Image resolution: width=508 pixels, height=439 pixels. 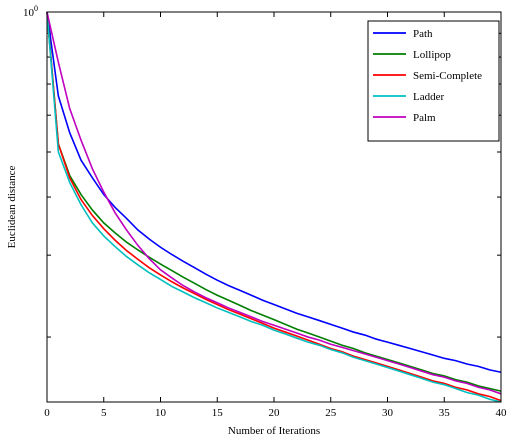 I want to click on x-tick-label: 15, so click(x=218, y=413).